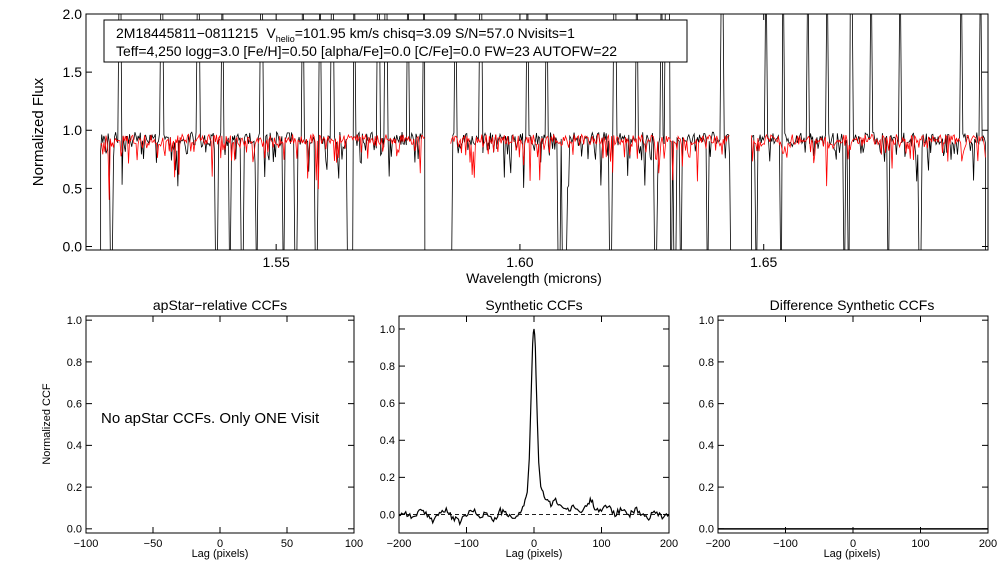 This screenshot has height=576, width=1008. Describe the element at coordinates (86, 544) in the screenshot. I see `apstar-xtick-label: −100` at that location.